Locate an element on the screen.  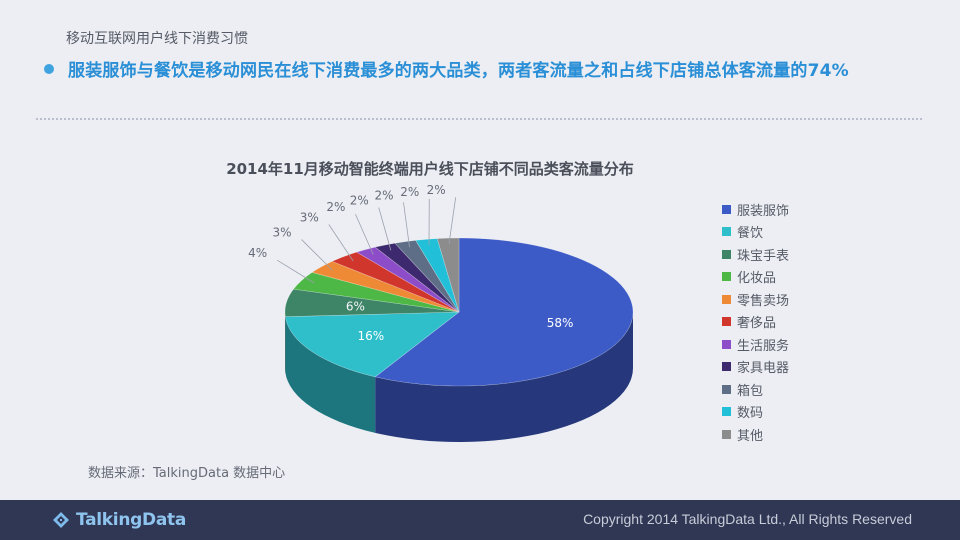
legend-item: 家具电器 is located at coordinates (755, 367).